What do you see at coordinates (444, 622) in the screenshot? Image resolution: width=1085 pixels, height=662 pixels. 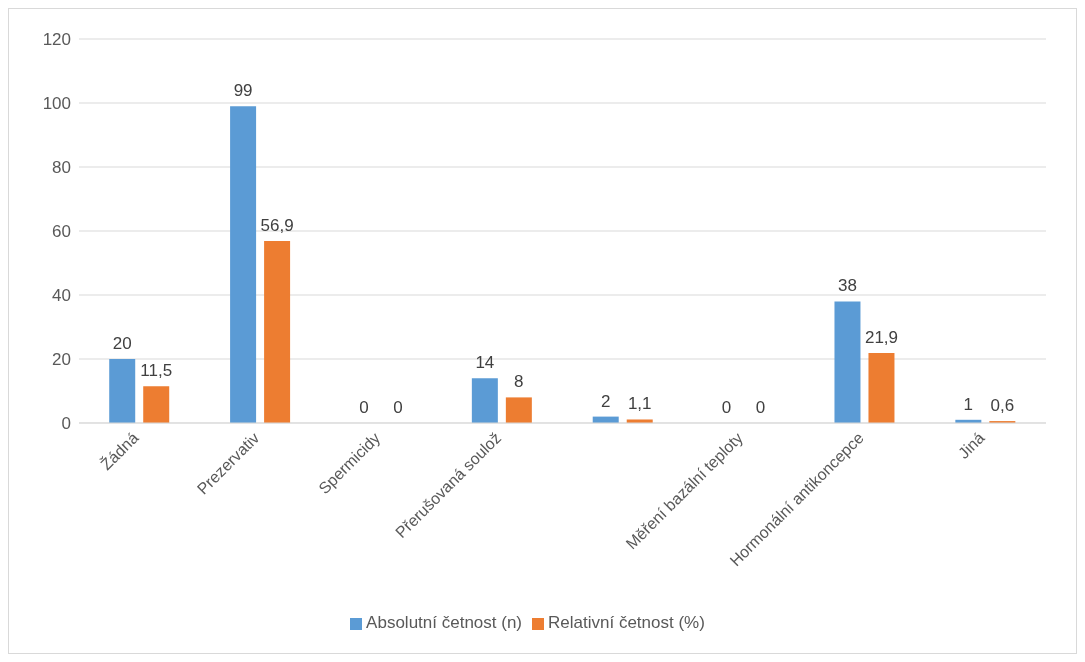 I see `legend-label: Absolutní četnost (n)` at bounding box center [444, 622].